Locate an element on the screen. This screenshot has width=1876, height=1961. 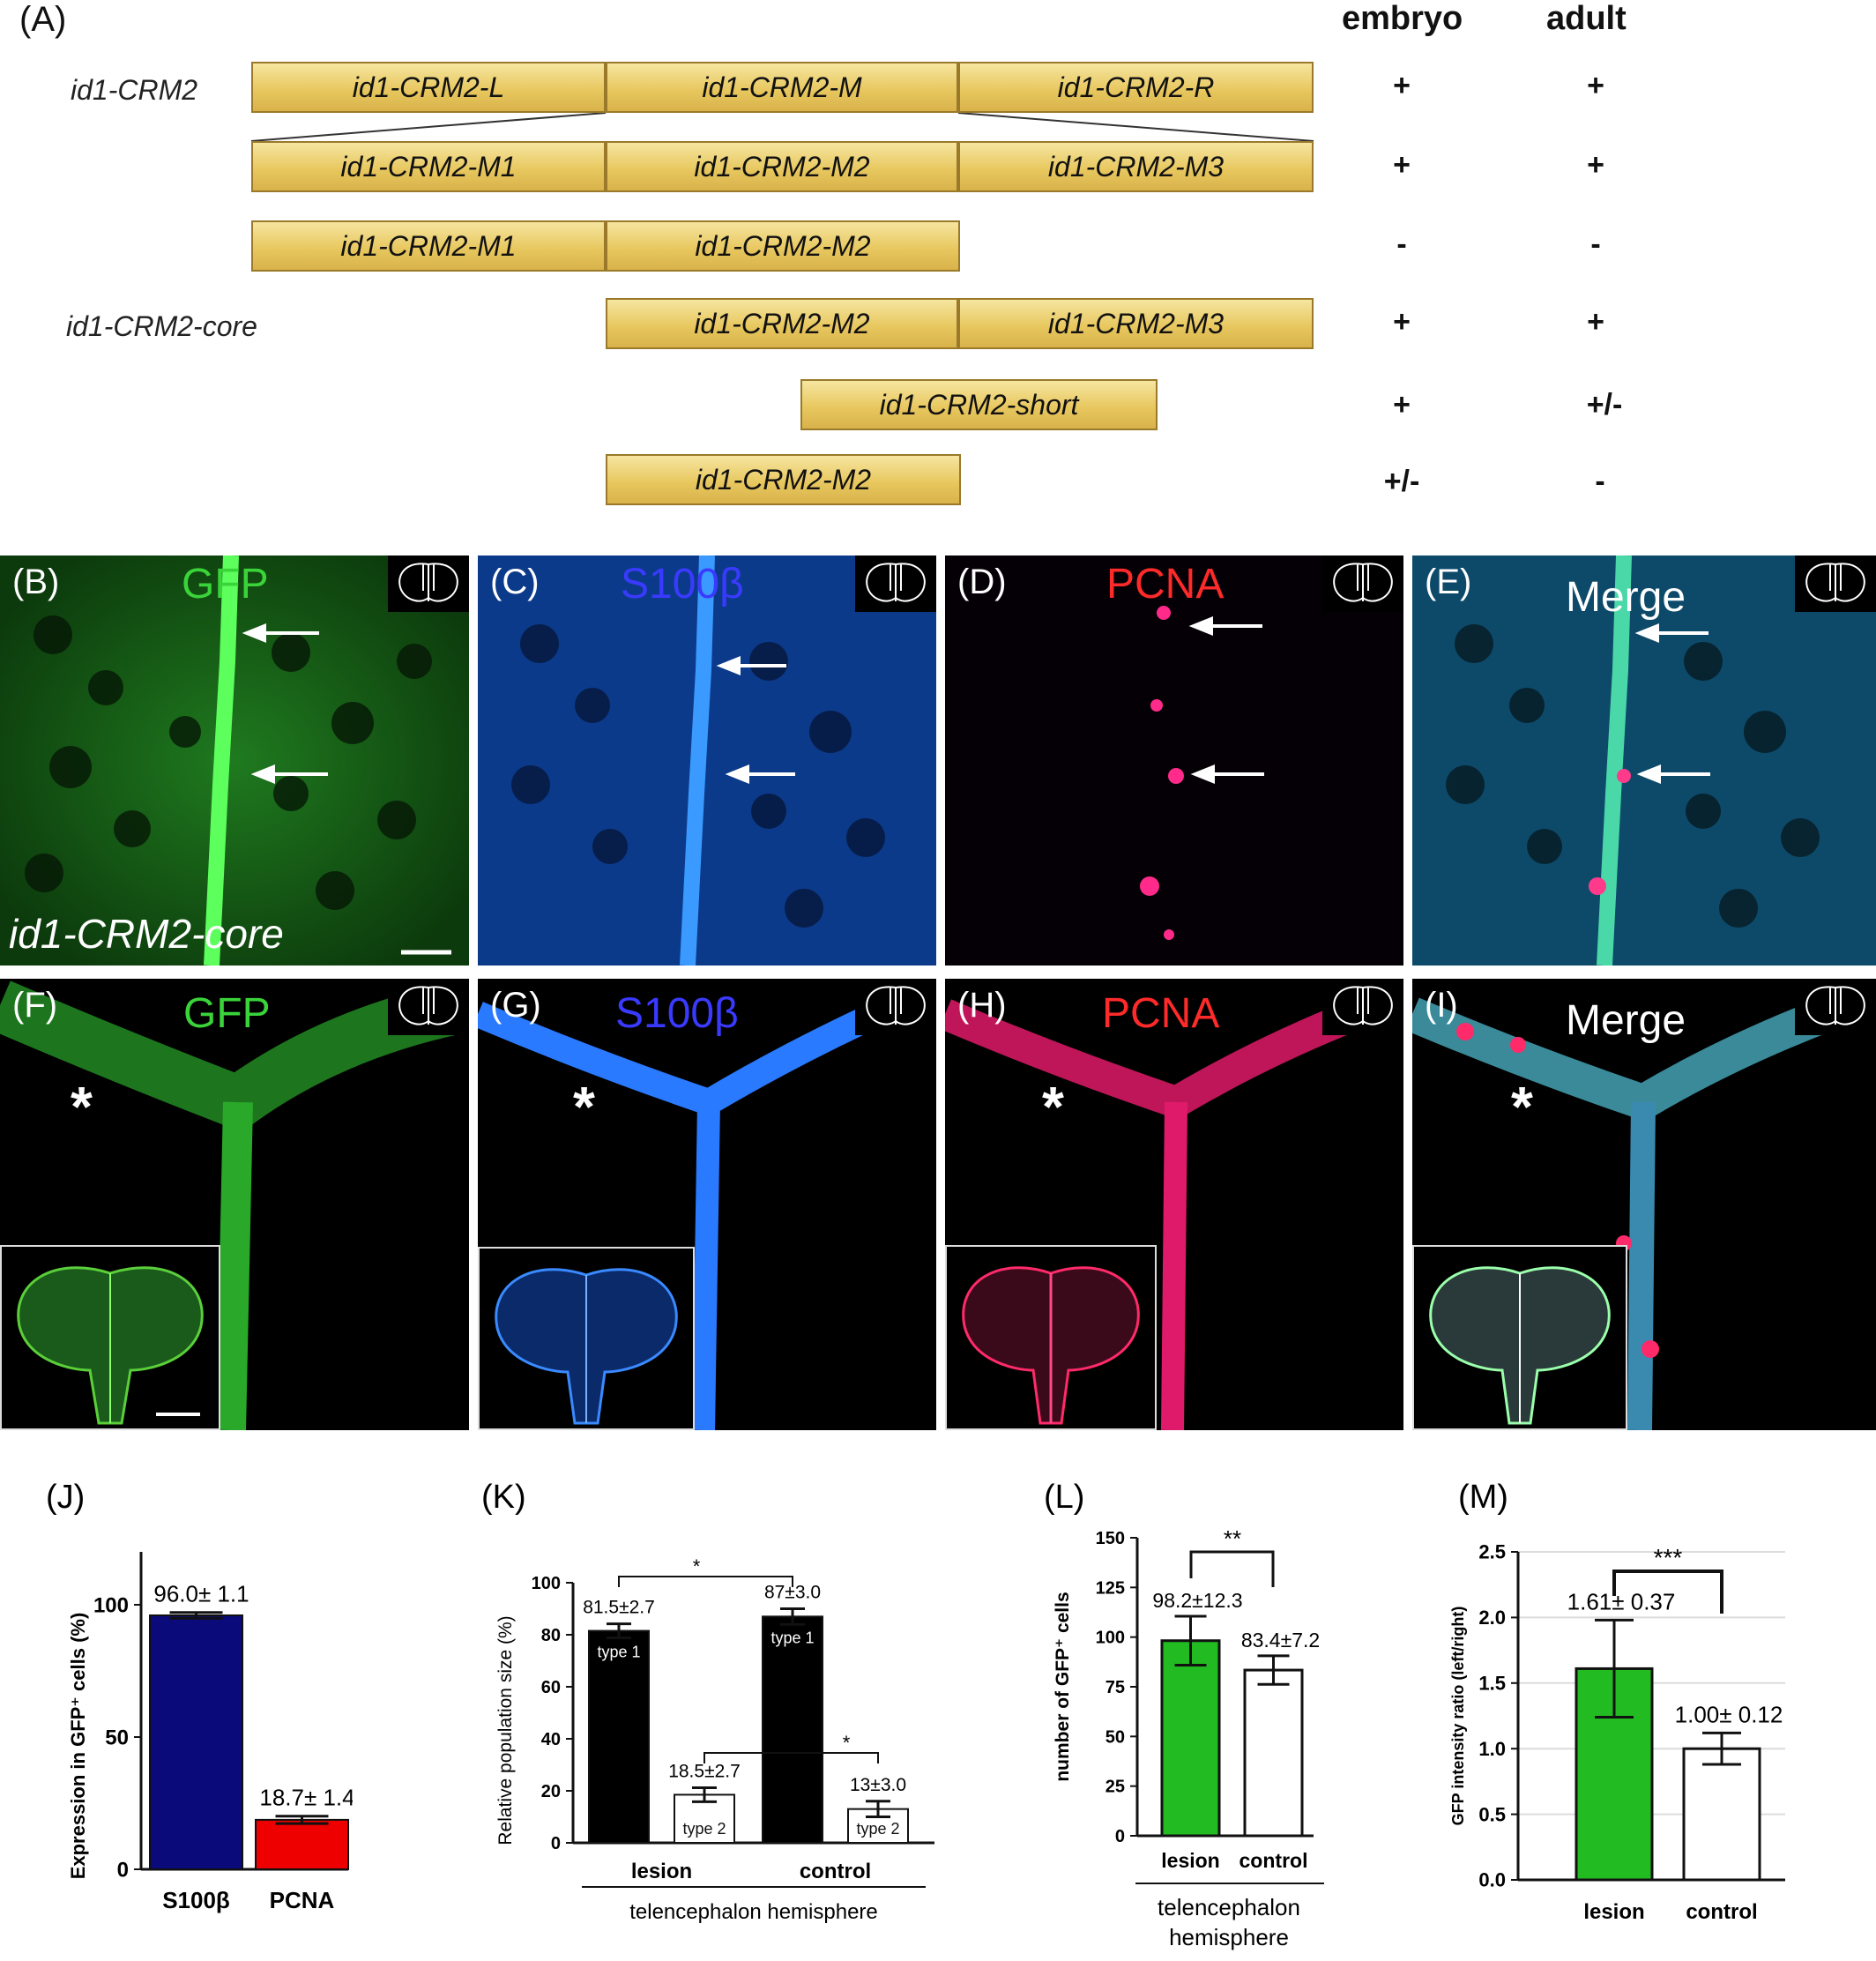
chart-m-y-tick-label: 1.5 is located at coordinates (1492, 1684).